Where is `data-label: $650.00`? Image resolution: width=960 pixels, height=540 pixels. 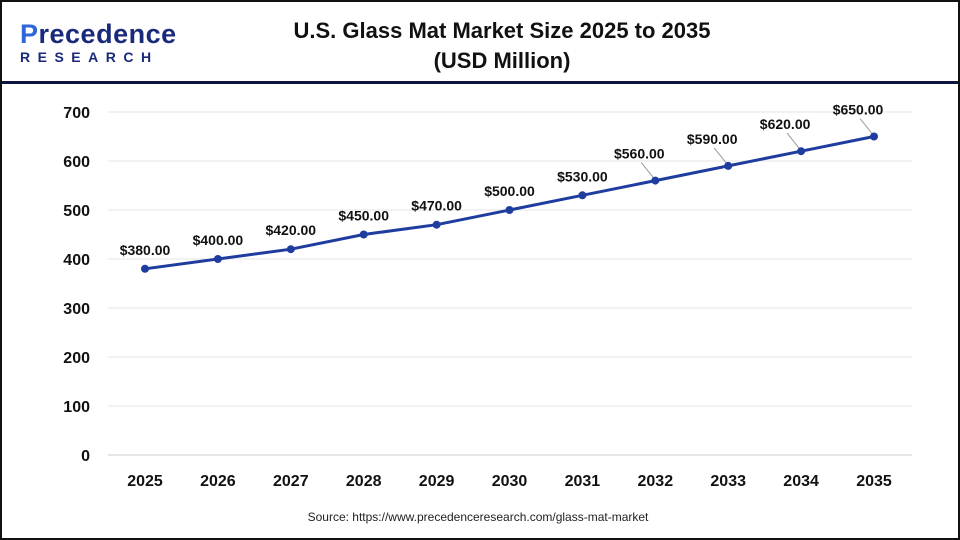 data-label: $650.00 is located at coordinates (858, 110).